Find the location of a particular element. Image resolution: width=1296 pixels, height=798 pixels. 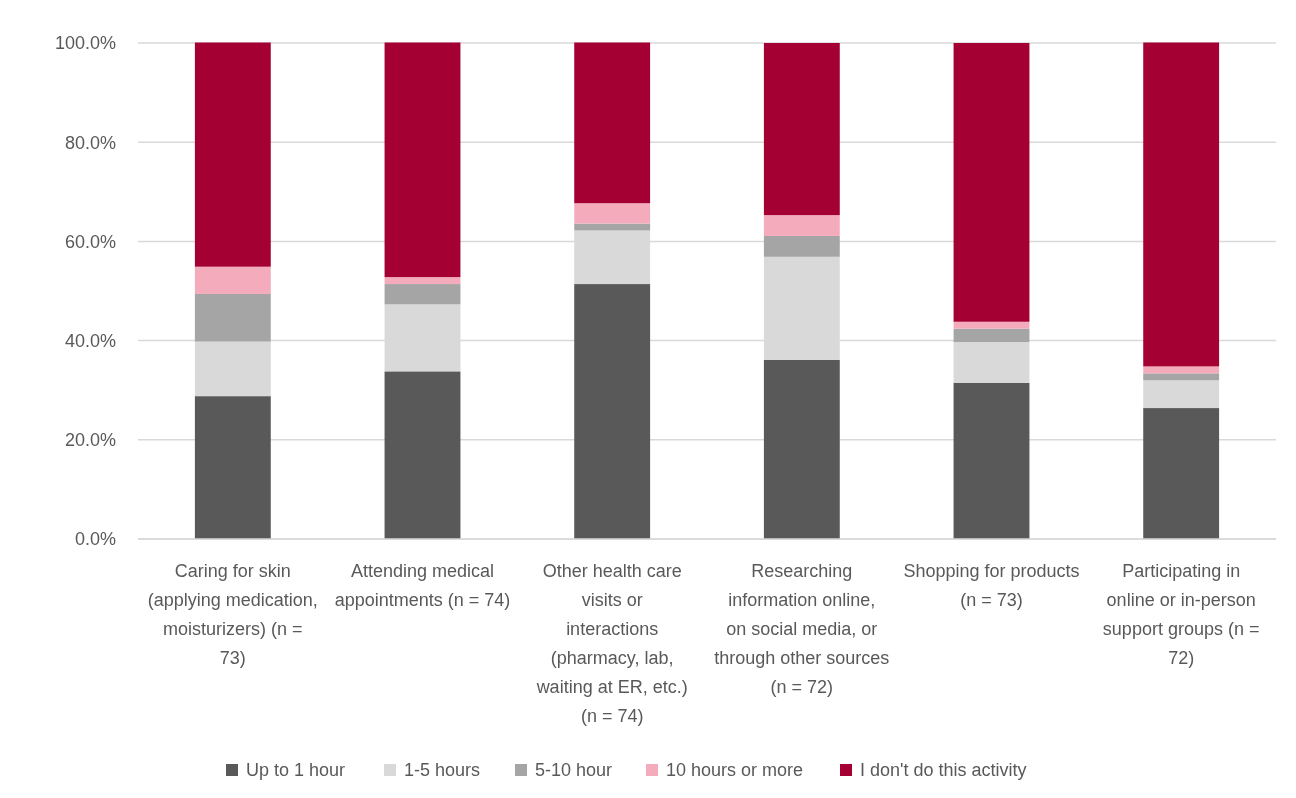

x-tick-label: Participating in online or in-person support groups (n = 72) is located at coordinates (1181, 614).